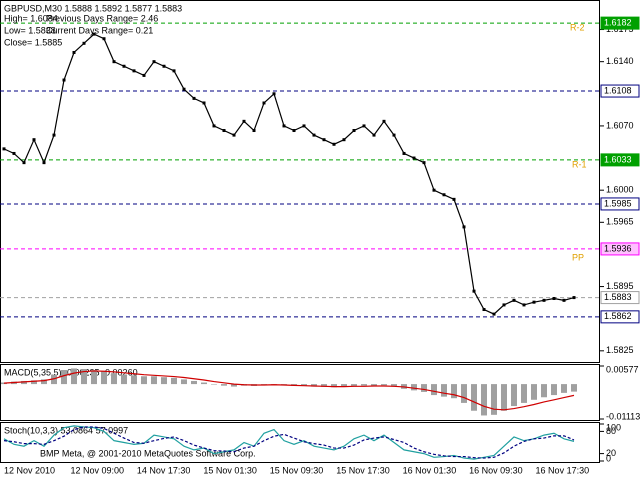  I want to click on x-tick-label: 16 Nov 17:30, so click(563, 470).